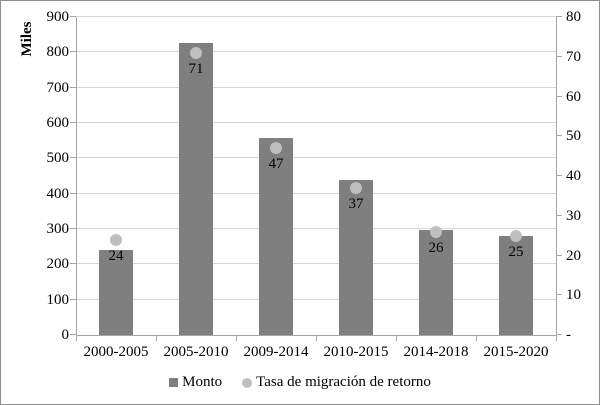 The image size is (600, 405). What do you see at coordinates (65, 335) in the screenshot?
I see `left-axis-tick-label: 0` at bounding box center [65, 335].